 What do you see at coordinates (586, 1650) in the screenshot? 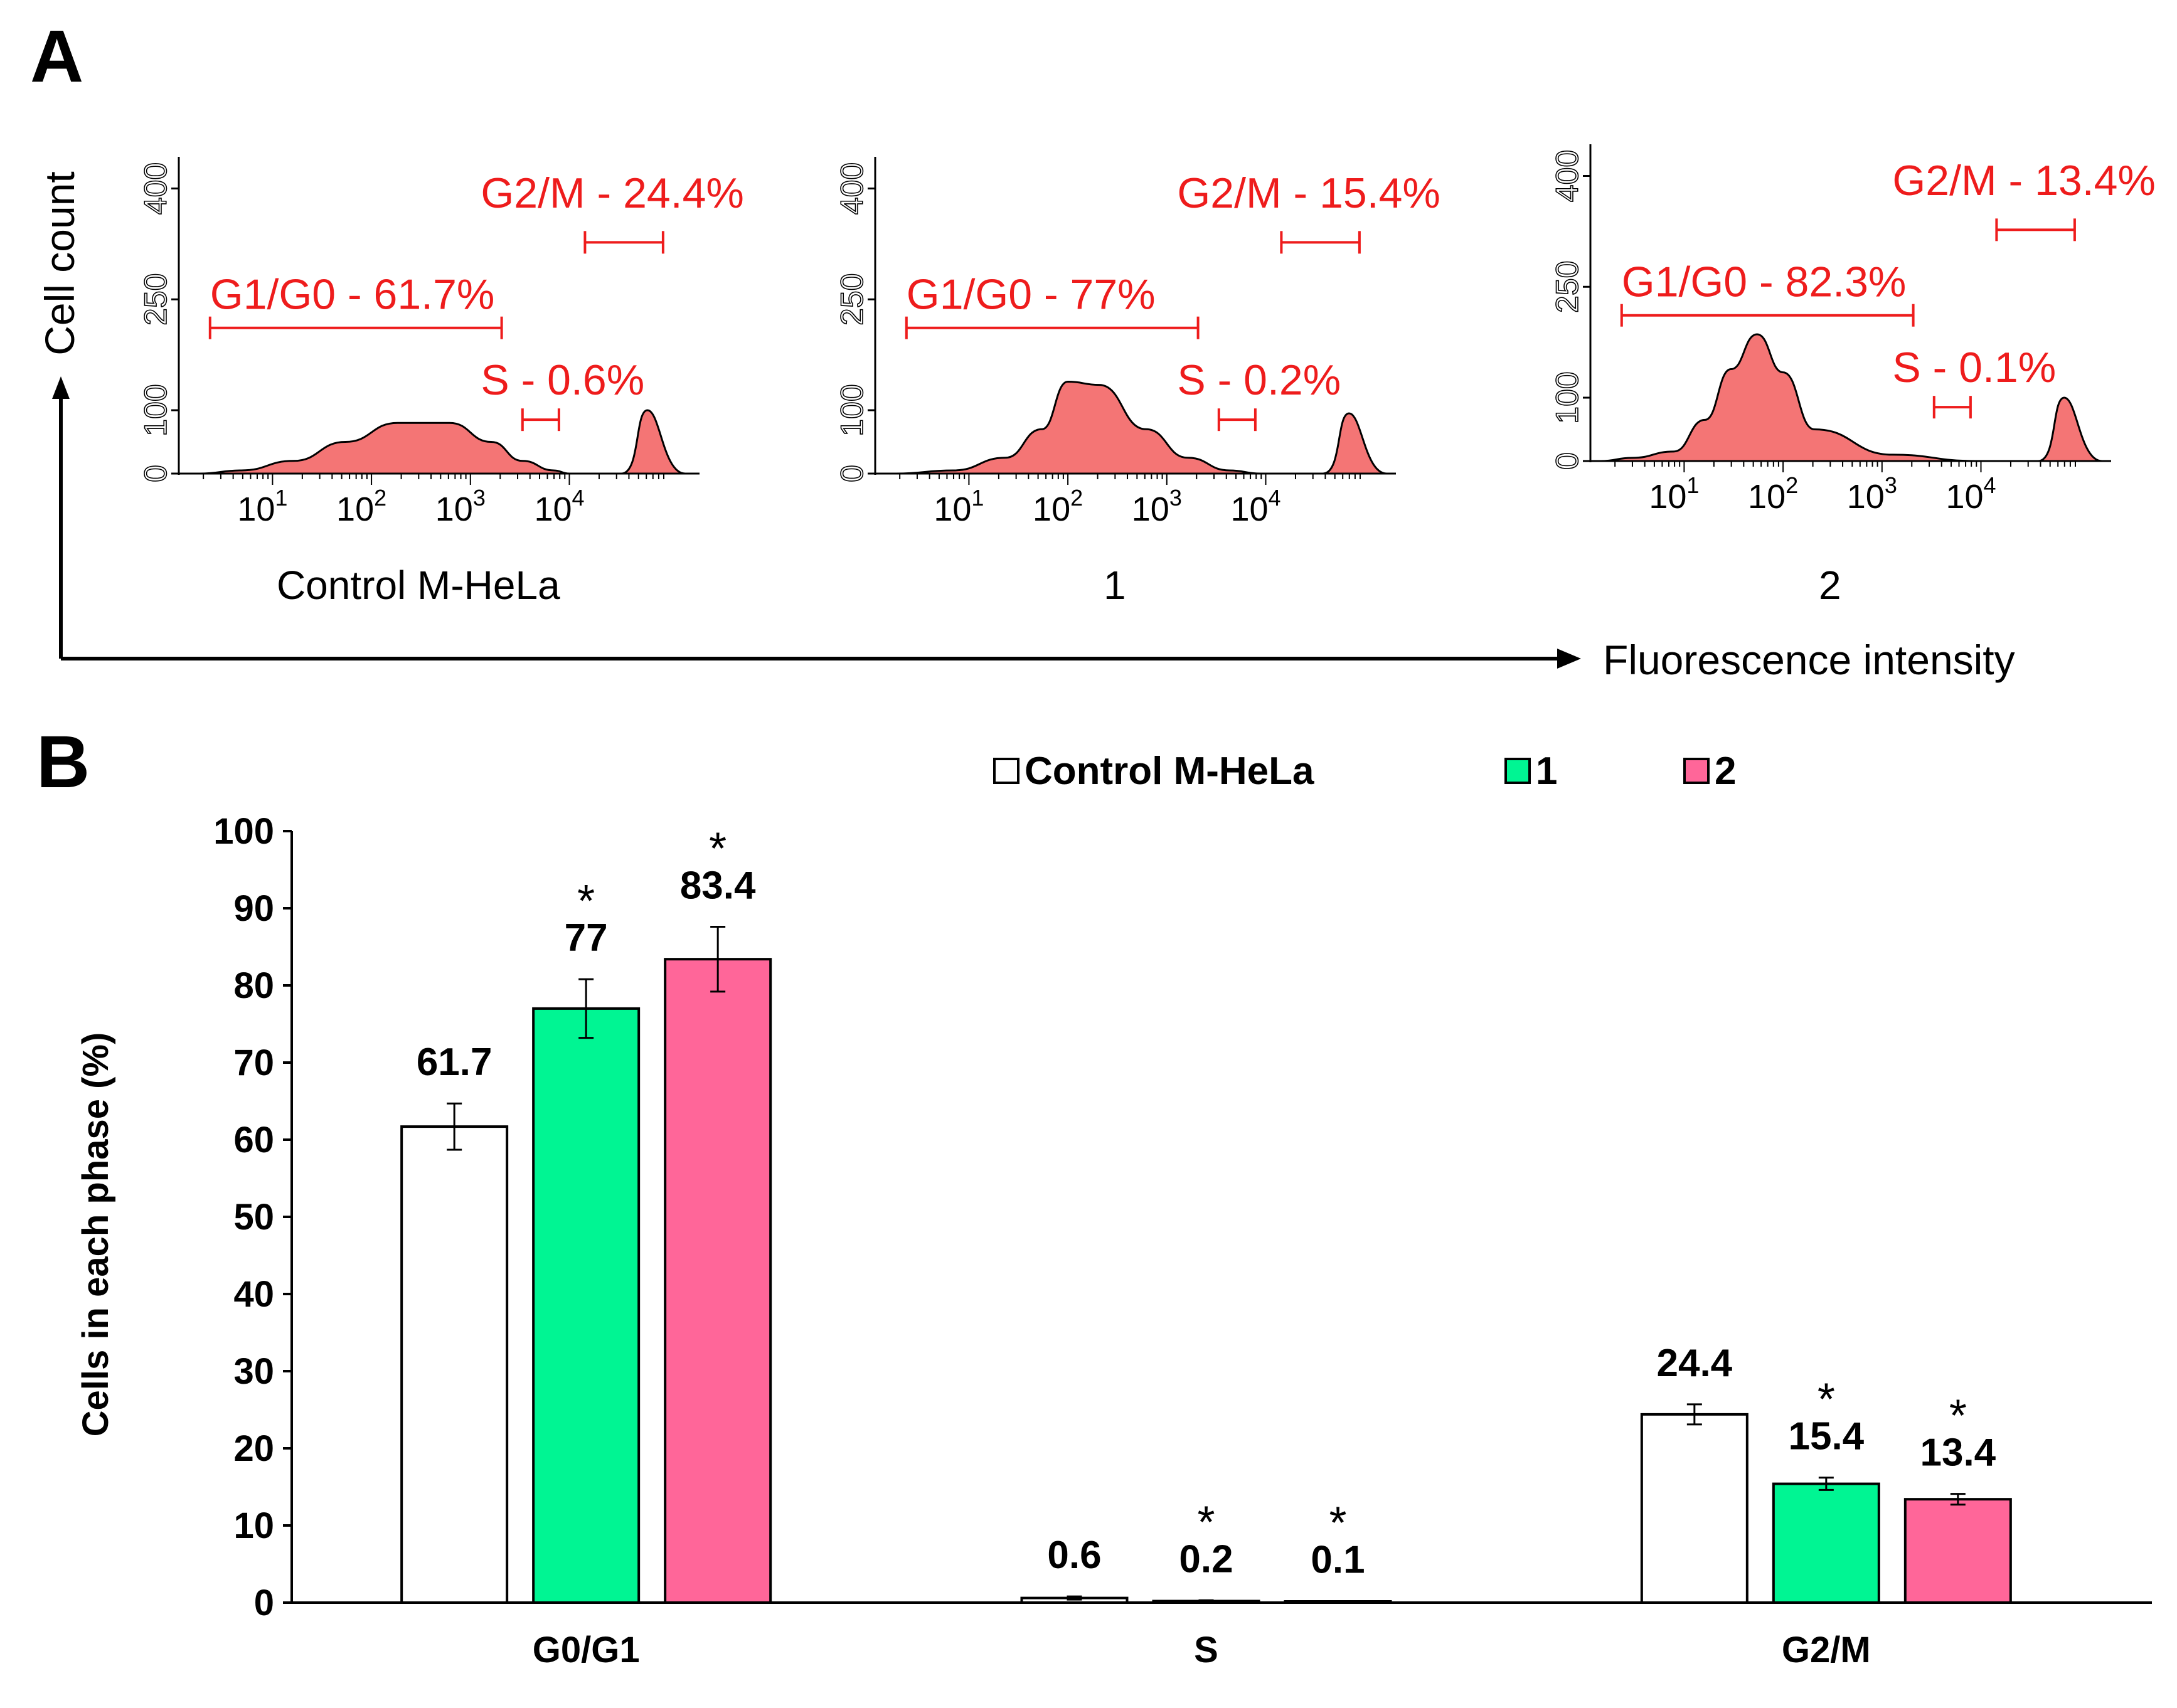
I see `x-category-label: G0/G1` at bounding box center [586, 1650].